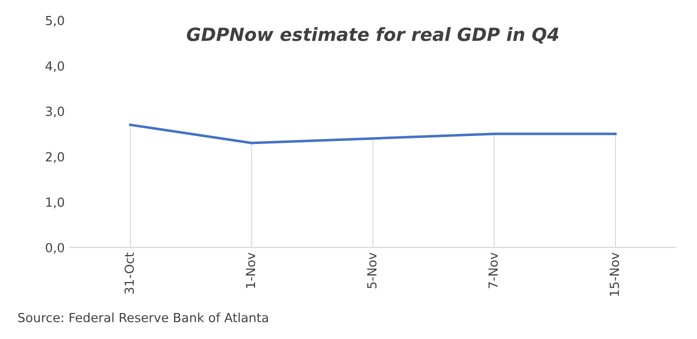 Image resolution: width=697 pixels, height=339 pixels. Describe the element at coordinates (251, 270) in the screenshot. I see `x-tick-label: 1-Nov` at that location.